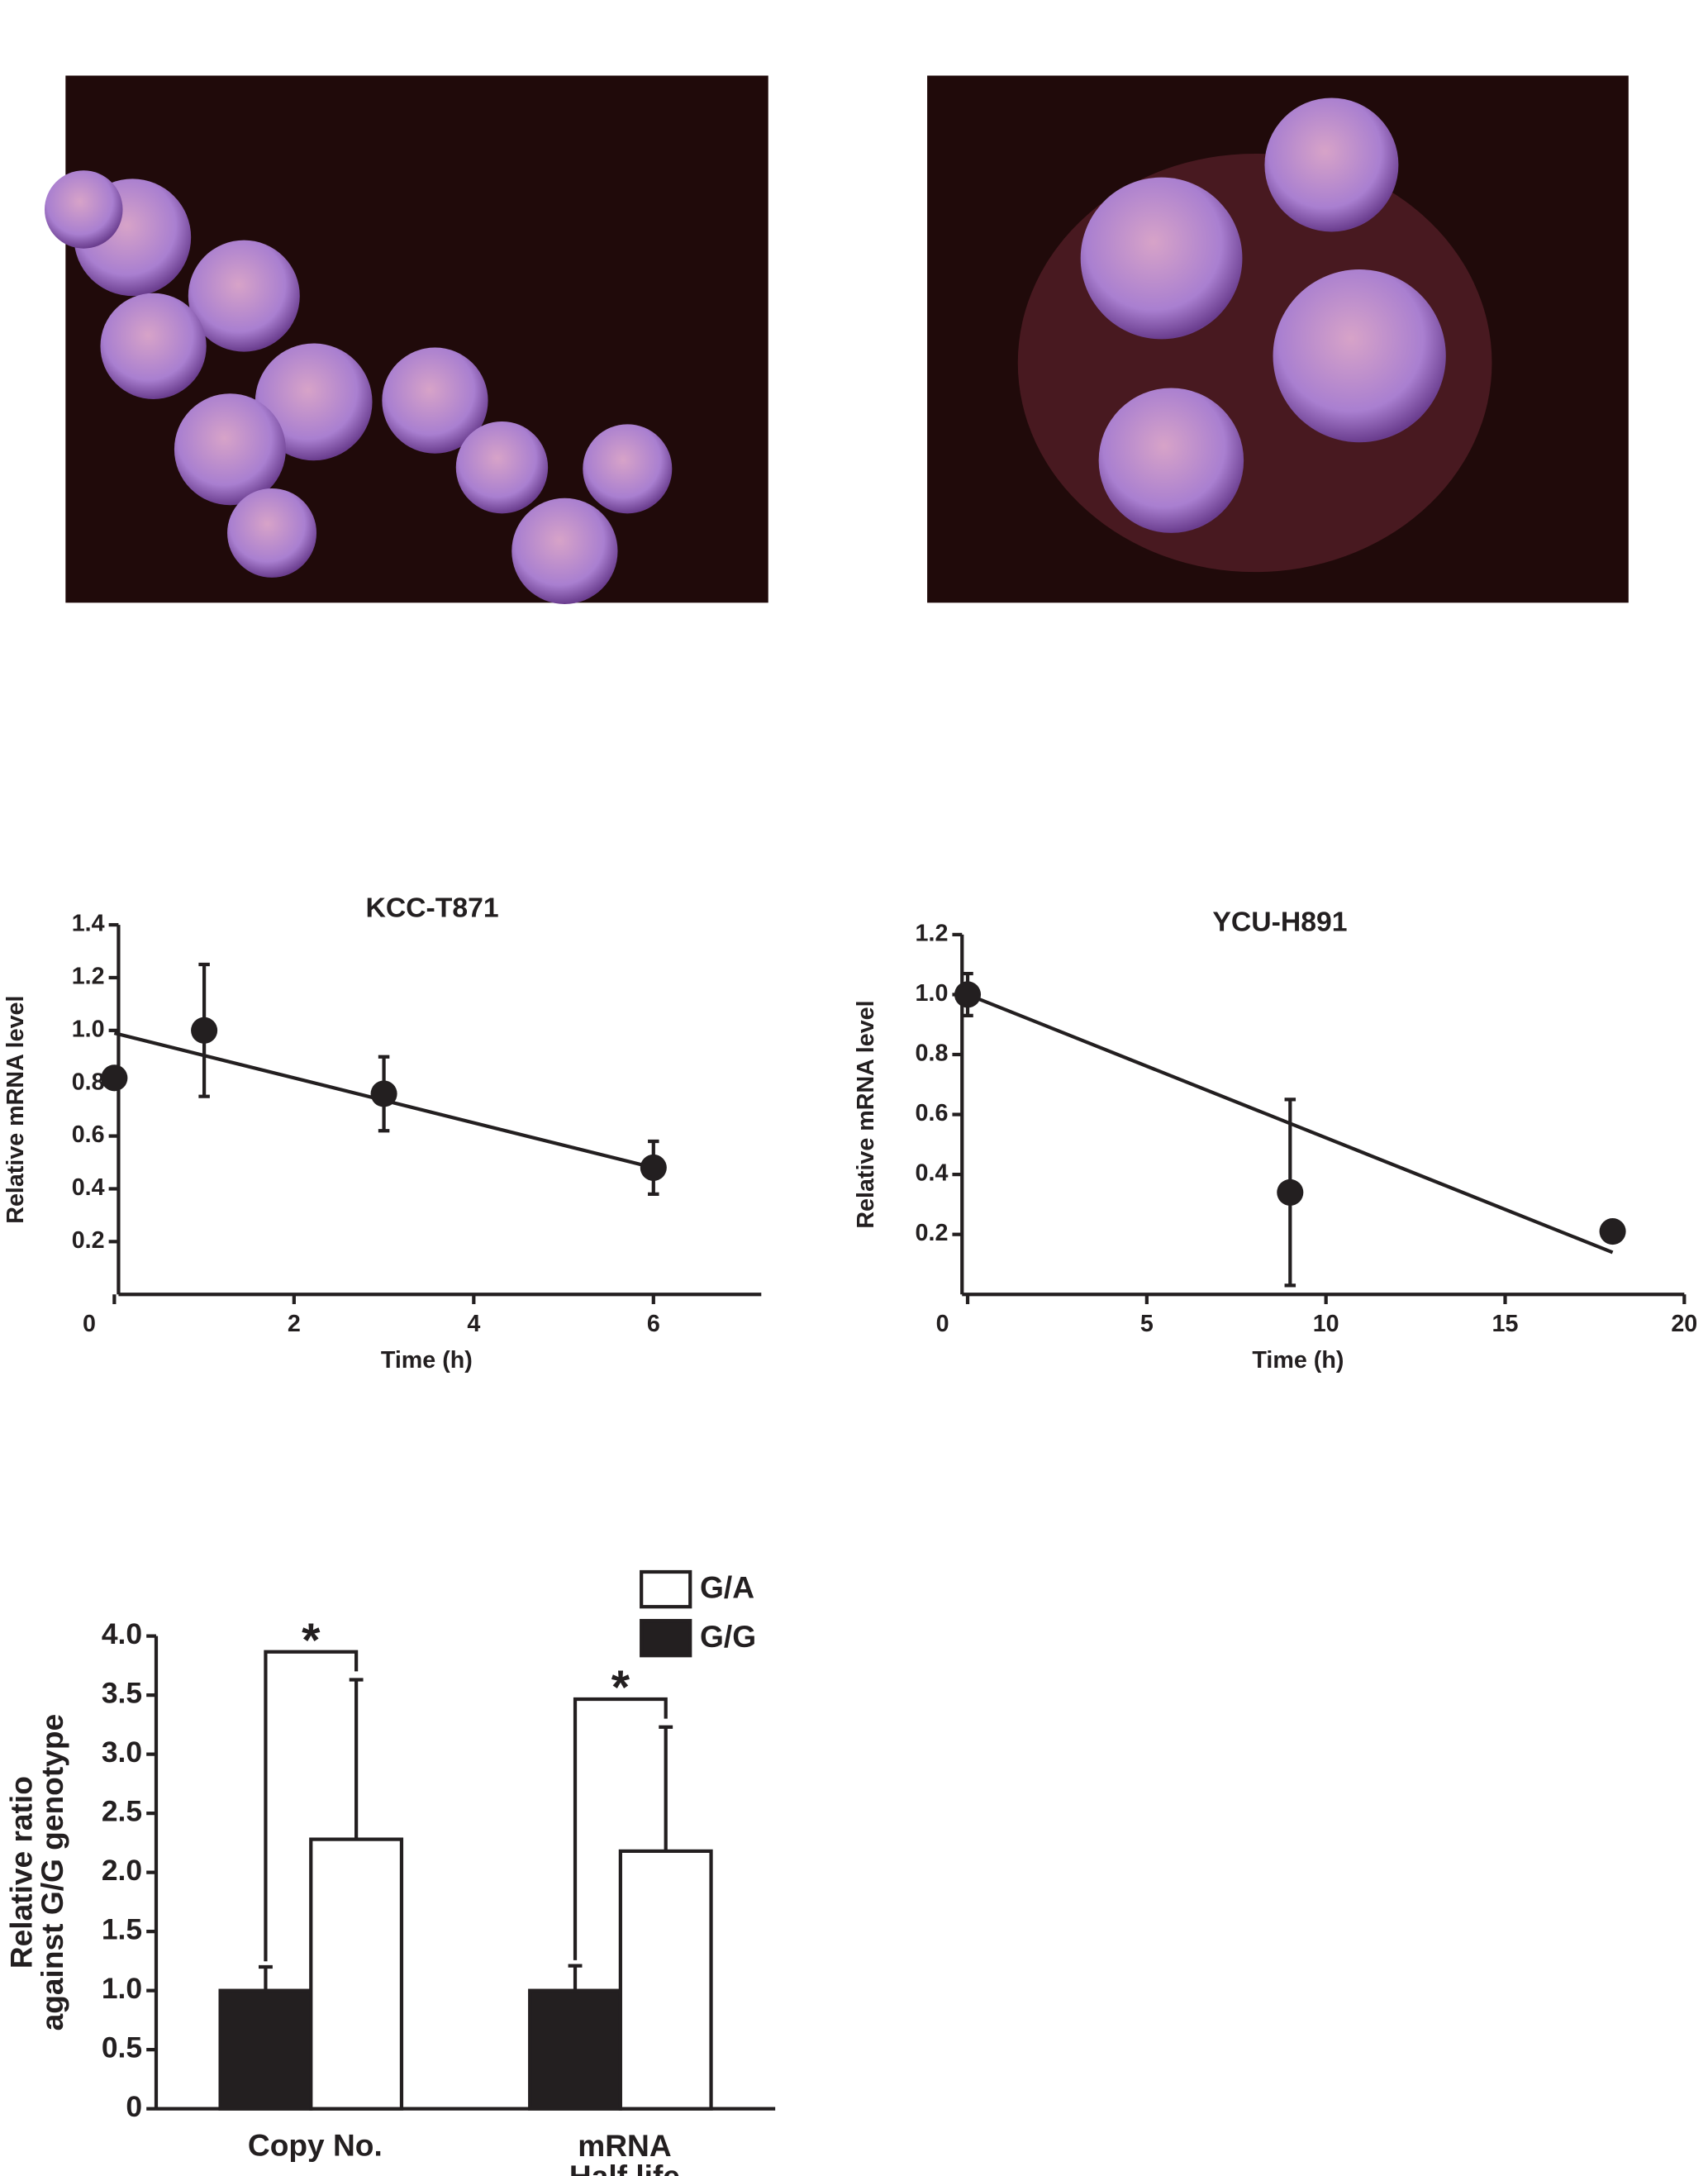 This screenshot has width=1708, height=2176. Describe the element at coordinates (1147, 1324) in the screenshot. I see `x-tick-label: 5` at that location.